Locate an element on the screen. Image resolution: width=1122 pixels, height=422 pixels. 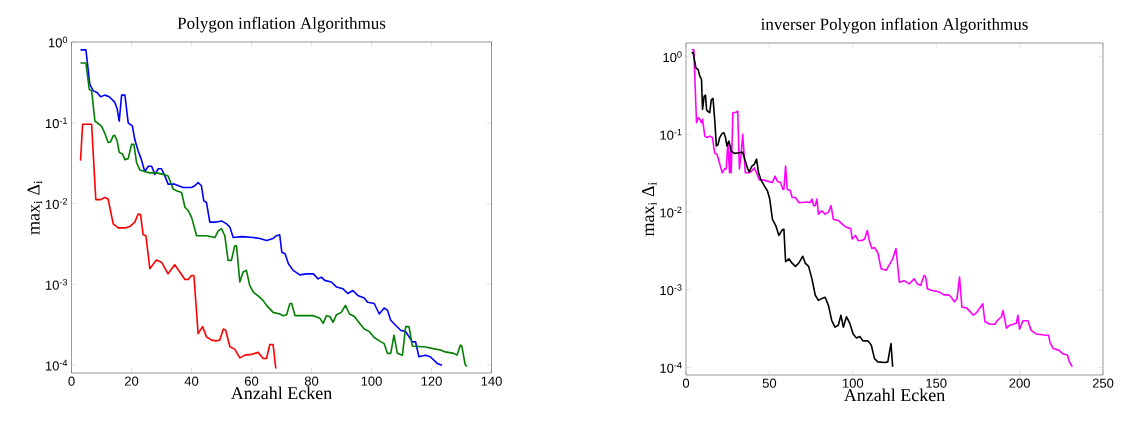
x-tick-label: 50 is located at coordinates (769, 383).